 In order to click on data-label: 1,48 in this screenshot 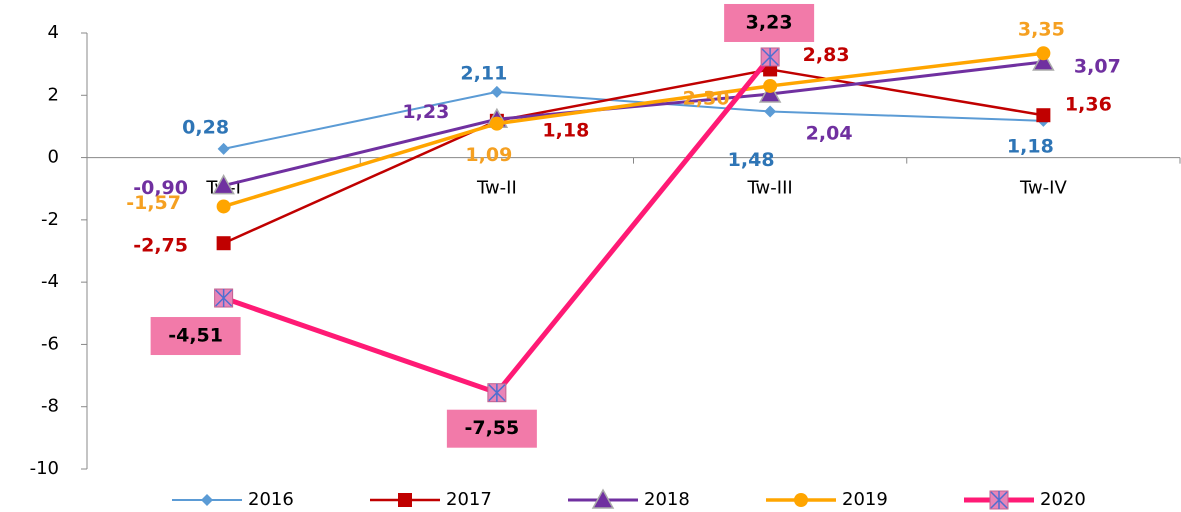, I will do `click(751, 160)`.